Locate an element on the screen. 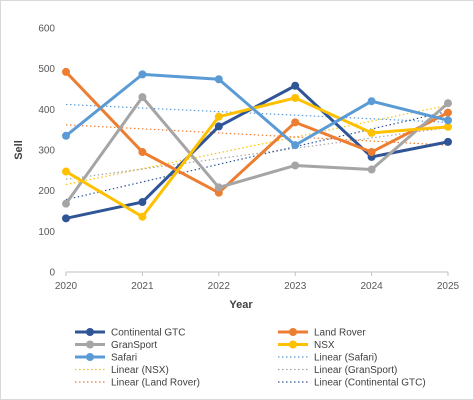  legend-item: Linear (Land Rover) is located at coordinates (137, 383).